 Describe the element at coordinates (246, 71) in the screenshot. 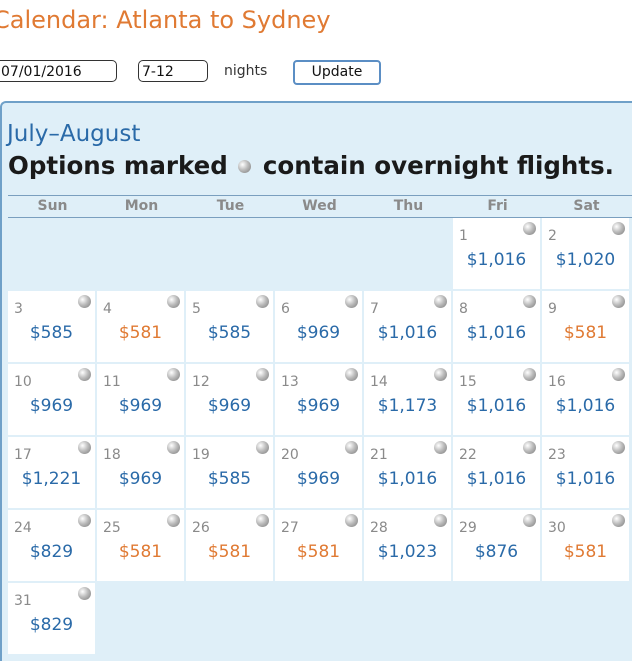

I see `nights-label: nights` at that location.